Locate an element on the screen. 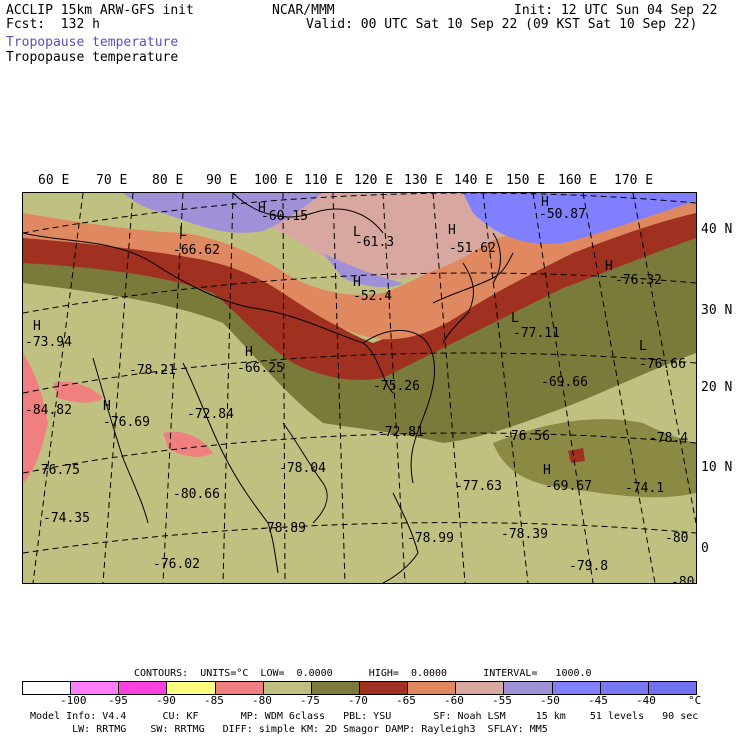 The image size is (740, 740). legend-tick: -65 is located at coordinates (406, 700).